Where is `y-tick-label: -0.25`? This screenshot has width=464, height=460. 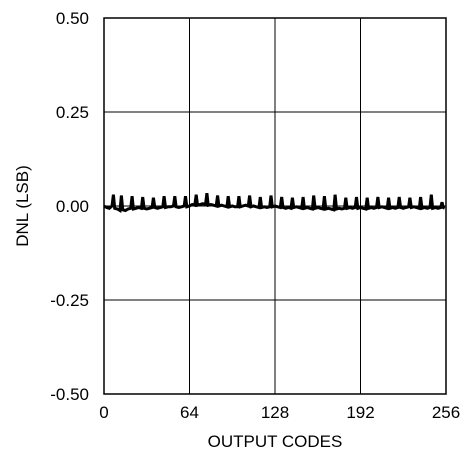
y-tick-label: -0.25 is located at coordinates (69, 300).